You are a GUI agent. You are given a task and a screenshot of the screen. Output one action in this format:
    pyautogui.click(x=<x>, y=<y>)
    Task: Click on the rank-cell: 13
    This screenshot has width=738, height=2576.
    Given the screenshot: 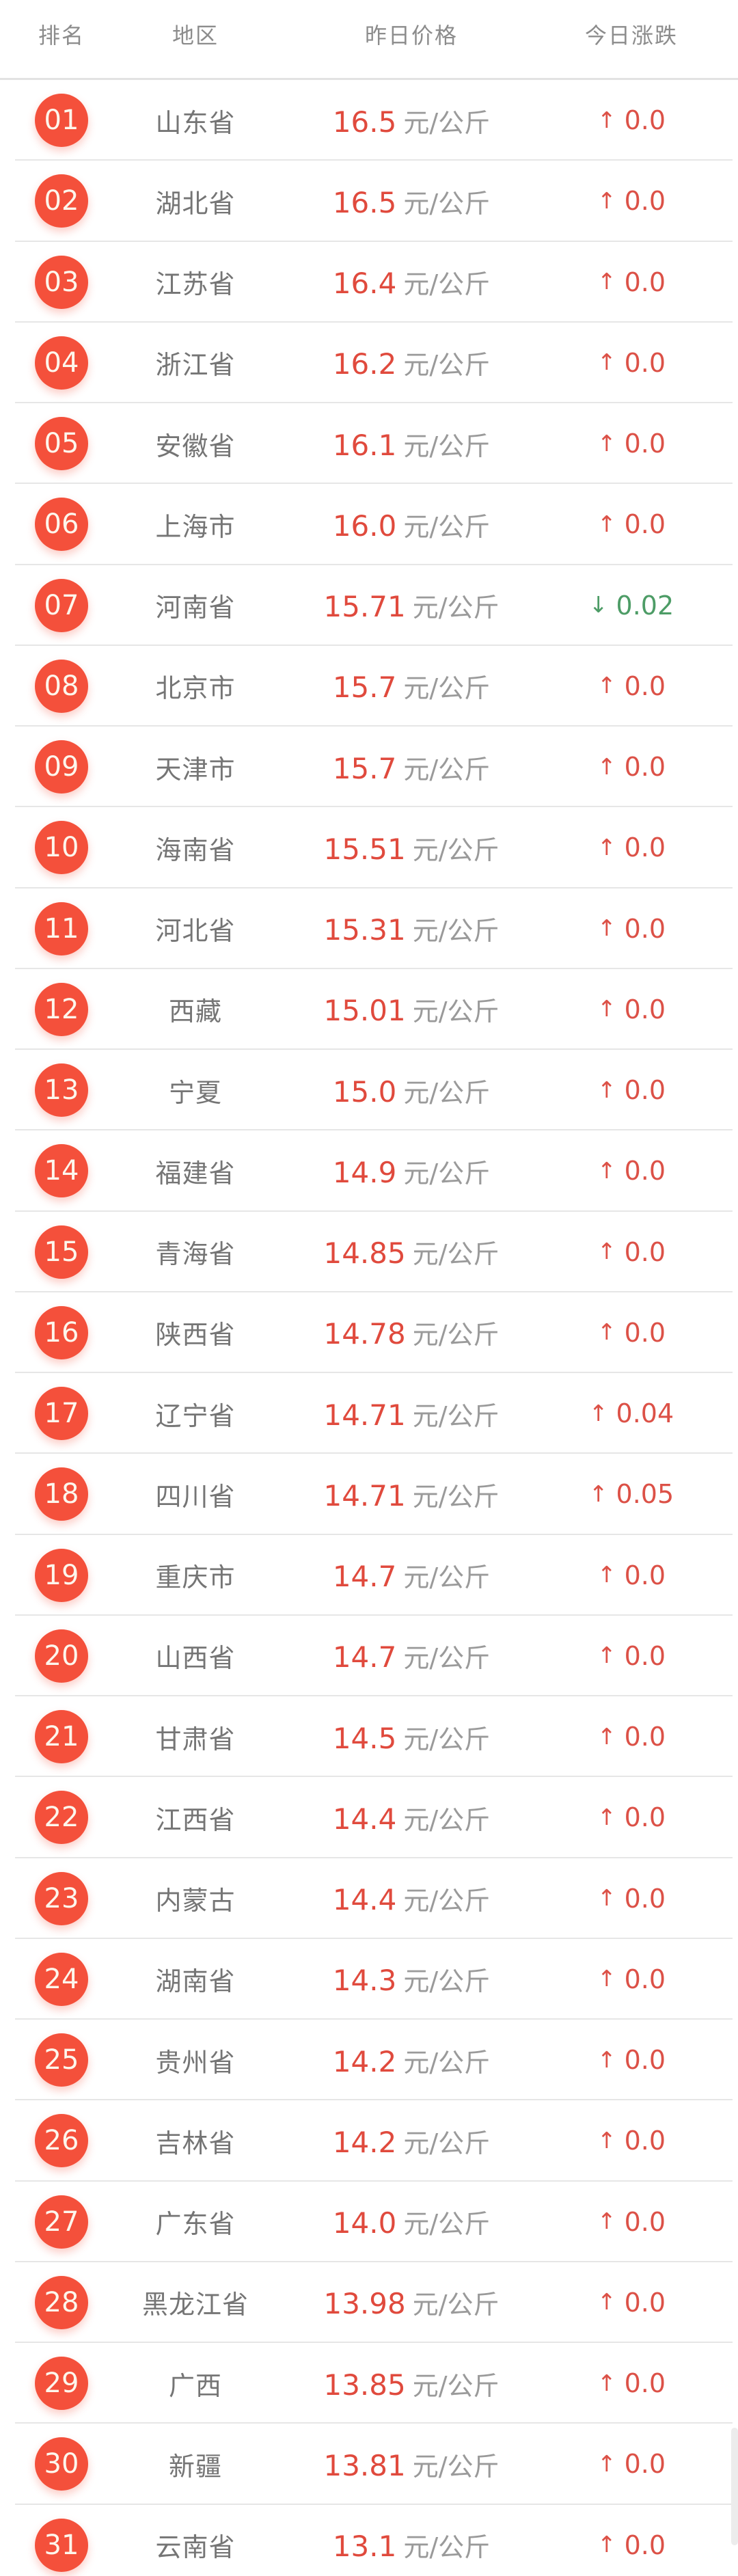 What is the action you would take?
    pyautogui.click(x=61, y=1090)
    